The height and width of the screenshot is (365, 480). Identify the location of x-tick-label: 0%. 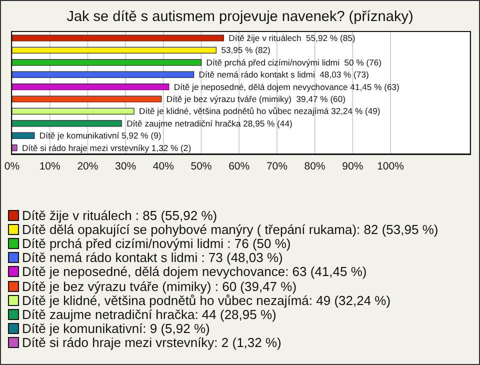
(12, 166).